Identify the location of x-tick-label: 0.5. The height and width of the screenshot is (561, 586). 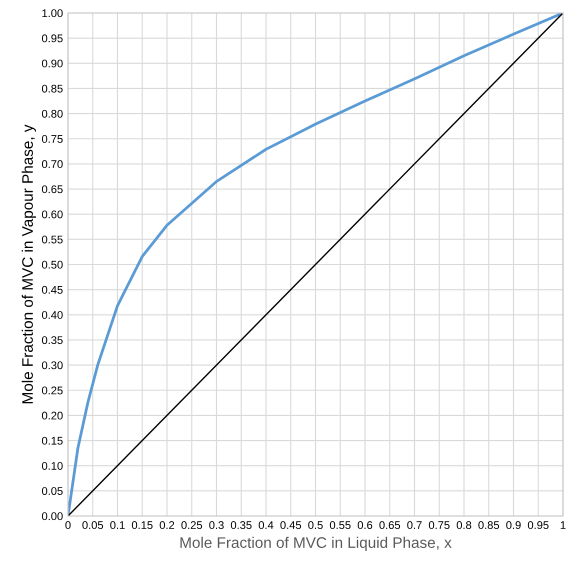
(315, 525).